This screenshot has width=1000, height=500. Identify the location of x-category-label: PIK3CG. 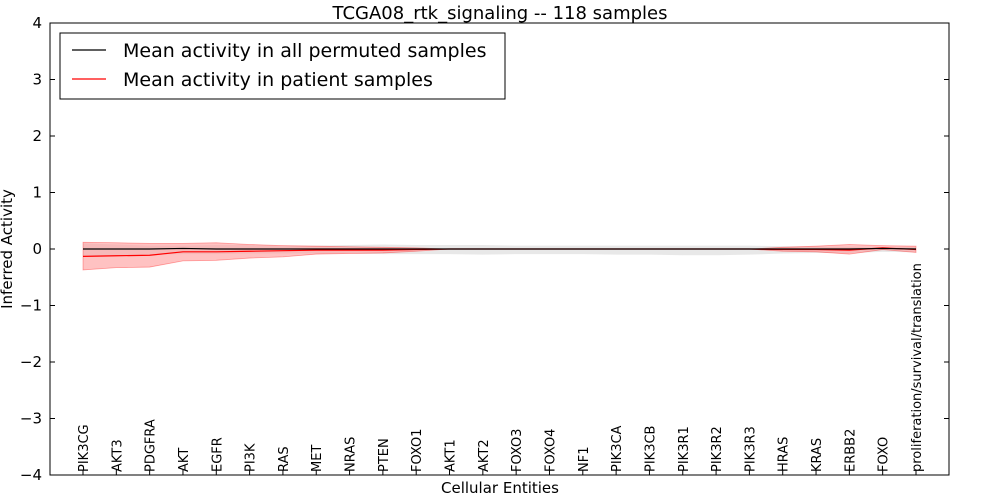
(84, 448).